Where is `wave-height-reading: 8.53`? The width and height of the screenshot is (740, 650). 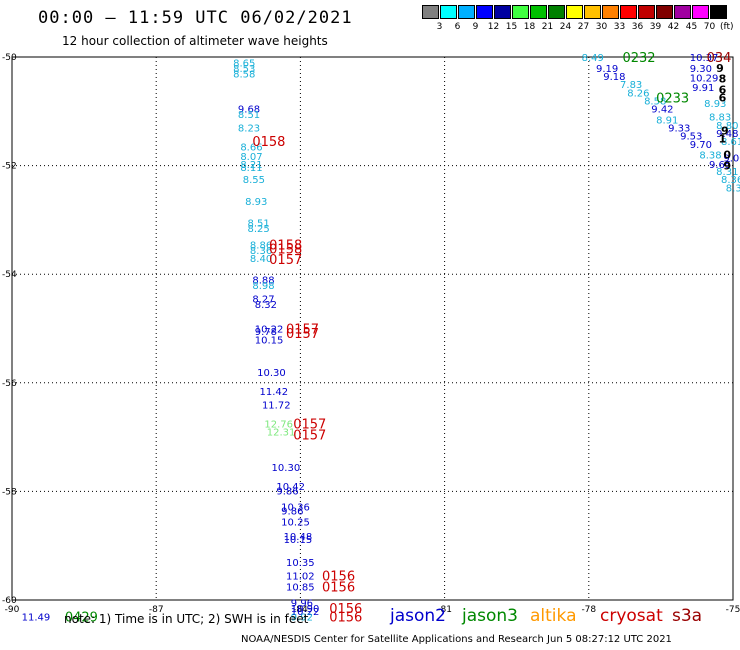 wave-height-reading: 8.53 is located at coordinates (244, 69).